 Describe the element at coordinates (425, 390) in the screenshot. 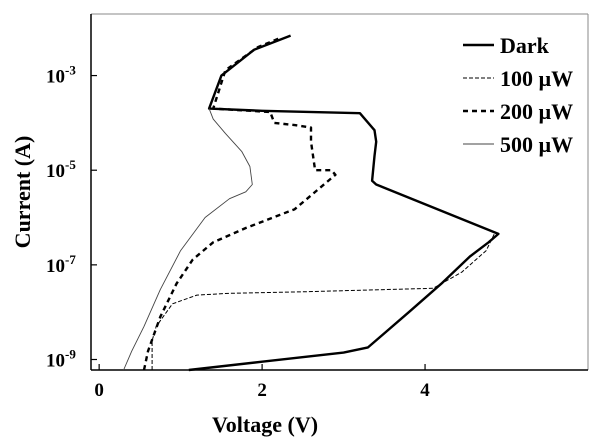

I see `x-tick-label: 4` at that location.